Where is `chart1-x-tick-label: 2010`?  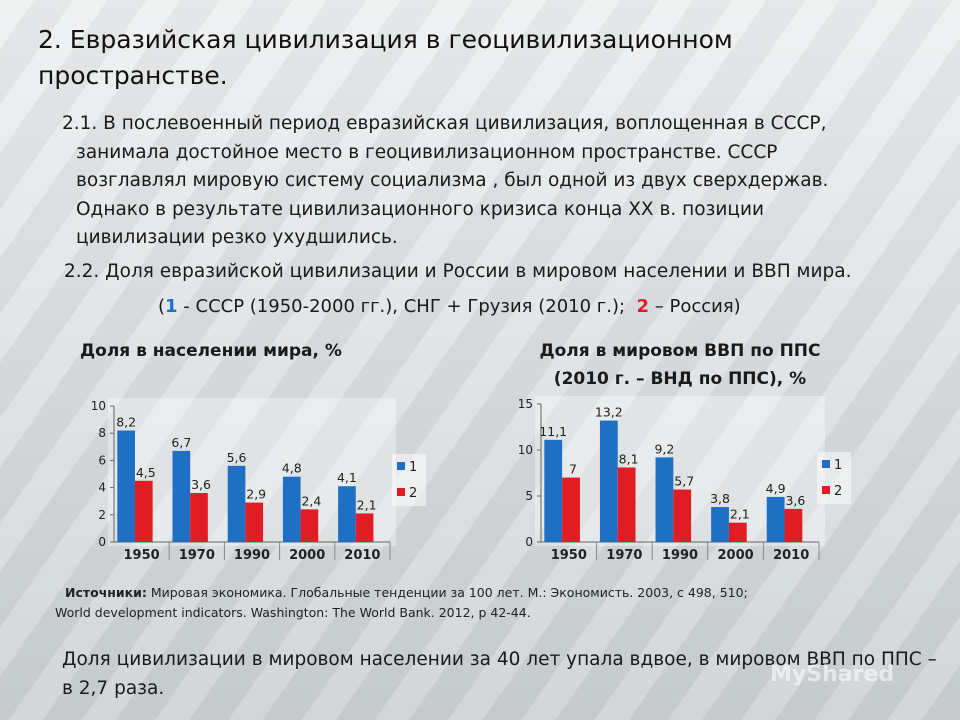 chart1-x-tick-label: 2010 is located at coordinates (362, 555).